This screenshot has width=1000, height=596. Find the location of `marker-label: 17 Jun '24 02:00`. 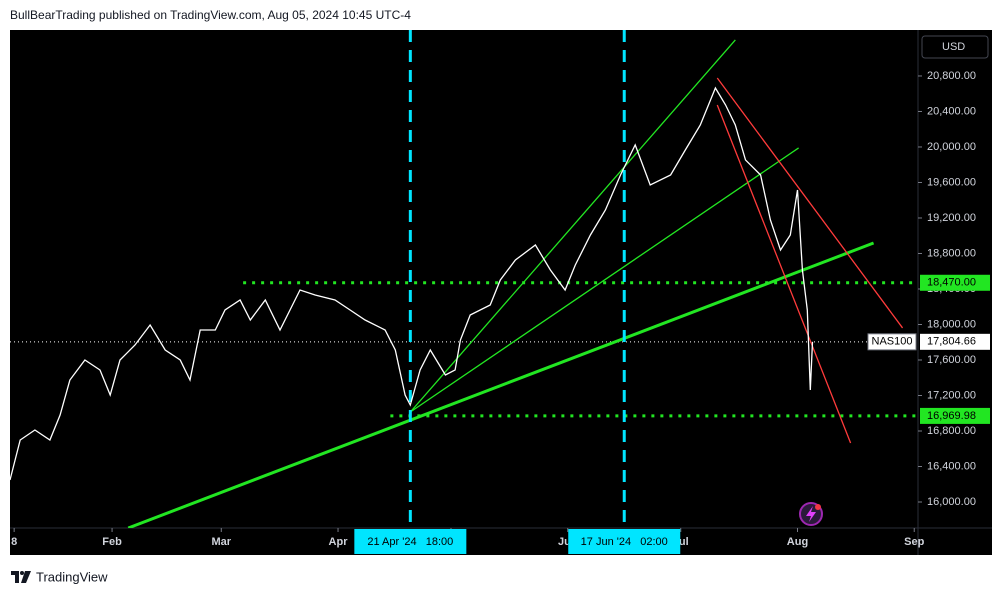

marker-label: 17 Jun '24 02:00 is located at coordinates (624, 542).